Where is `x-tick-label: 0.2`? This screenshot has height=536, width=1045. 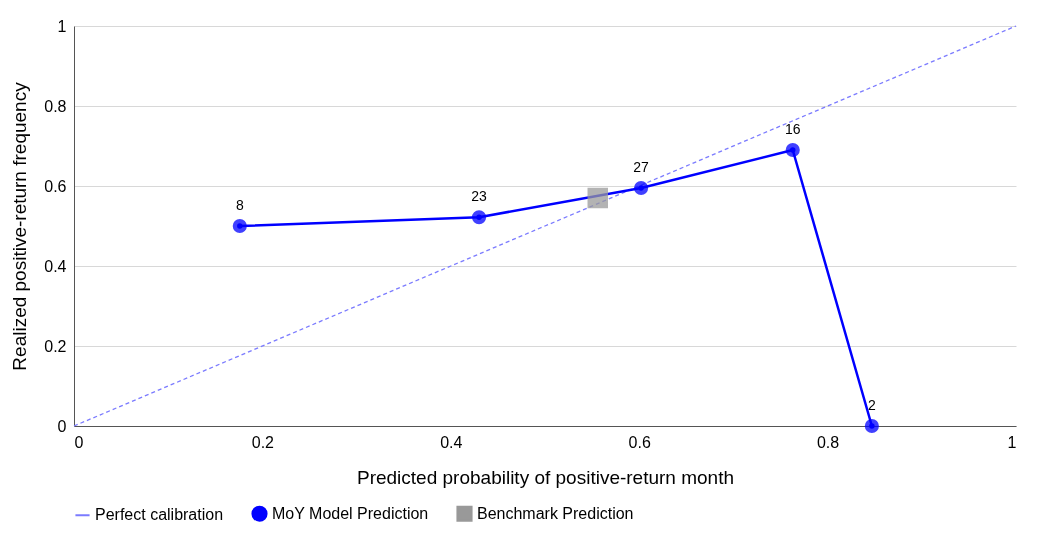 x-tick-label: 0.2 is located at coordinates (263, 442).